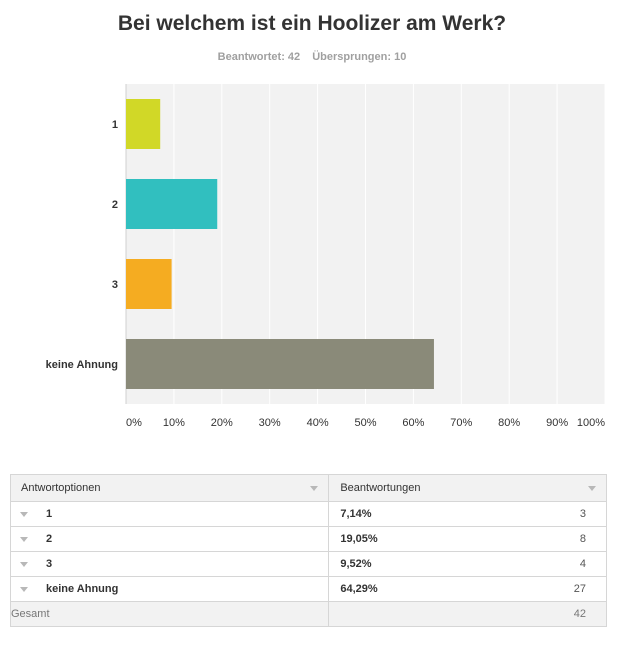 The height and width of the screenshot is (654, 624). What do you see at coordinates (169, 488) in the screenshot?
I see `header-options: Antwortoptionen` at bounding box center [169, 488].